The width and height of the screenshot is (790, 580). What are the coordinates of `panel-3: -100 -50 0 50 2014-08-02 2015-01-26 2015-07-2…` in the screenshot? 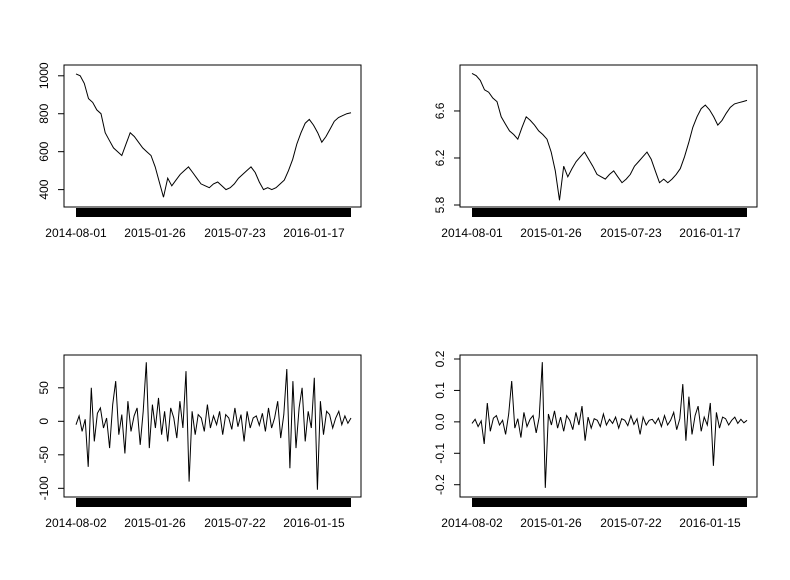 It's located at (199, 442).